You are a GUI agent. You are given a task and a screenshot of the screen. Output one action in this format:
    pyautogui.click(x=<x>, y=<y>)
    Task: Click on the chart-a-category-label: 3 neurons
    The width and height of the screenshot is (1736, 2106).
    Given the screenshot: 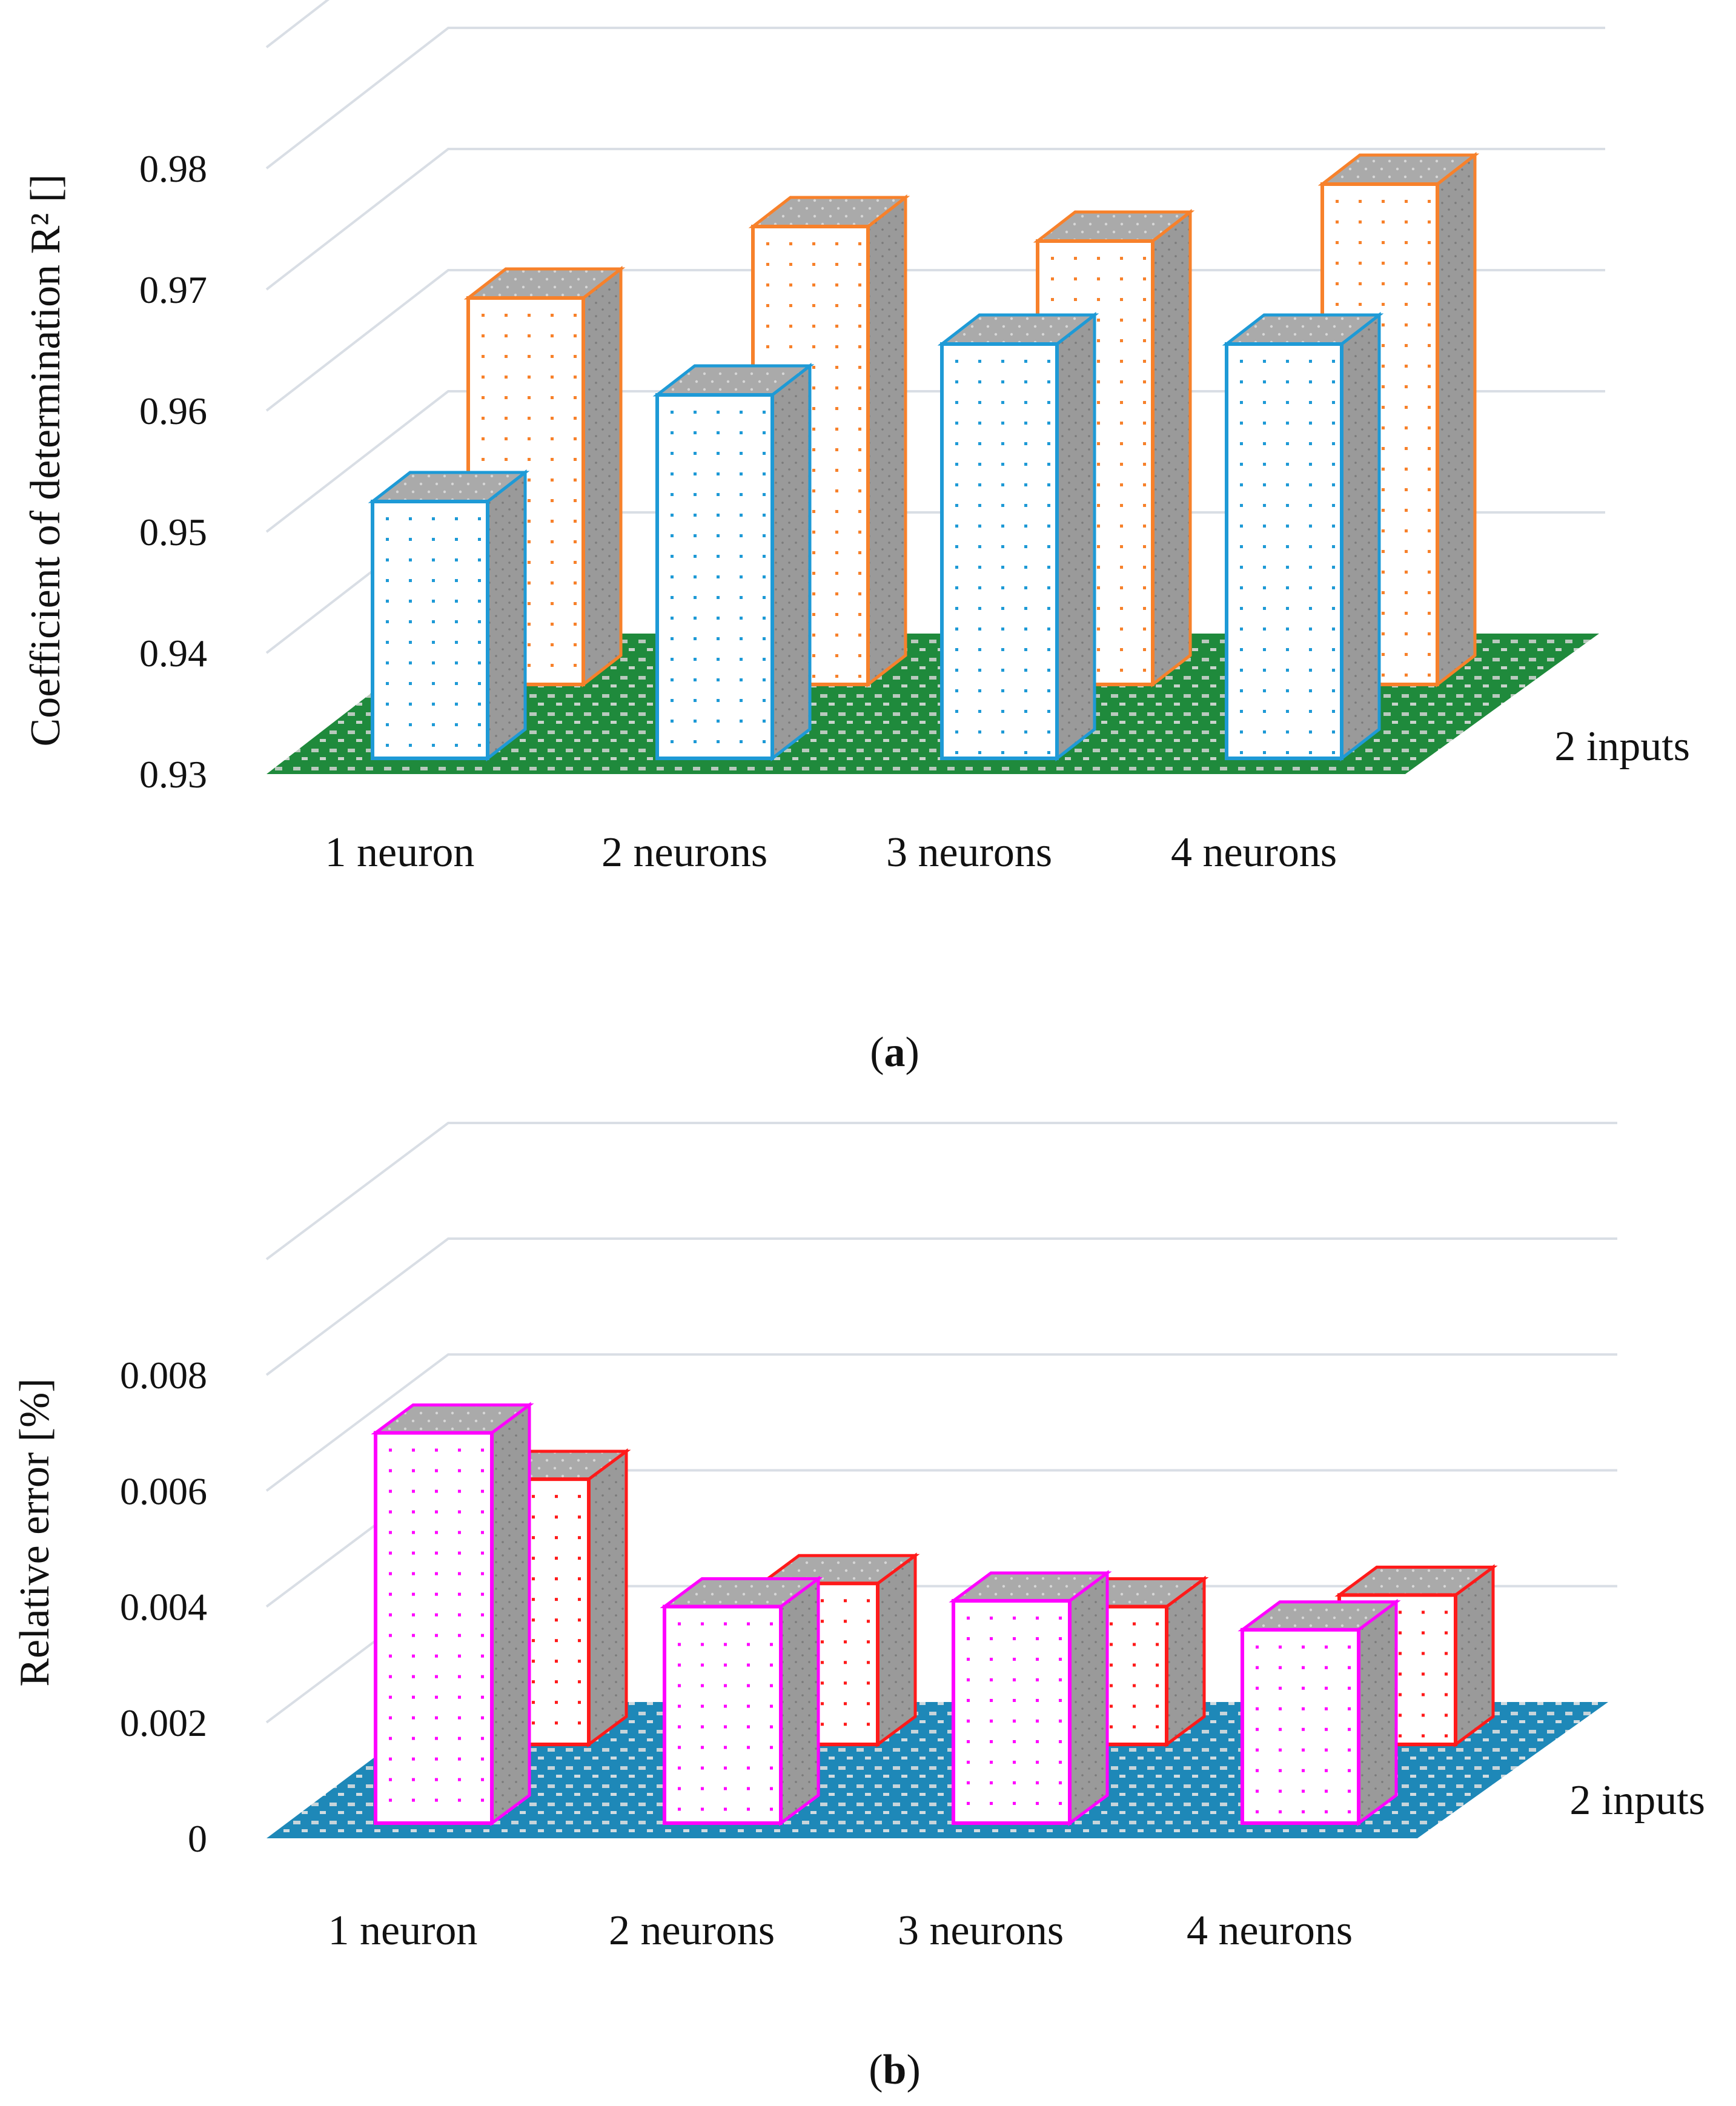 What is the action you would take?
    pyautogui.click(x=969, y=853)
    